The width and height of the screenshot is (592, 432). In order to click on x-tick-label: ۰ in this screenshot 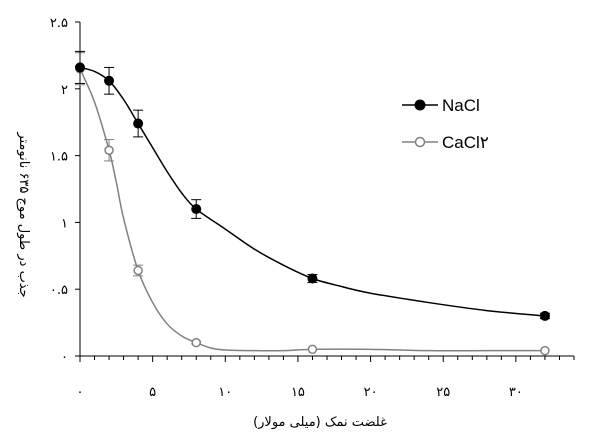, I will do `click(80, 392)`.